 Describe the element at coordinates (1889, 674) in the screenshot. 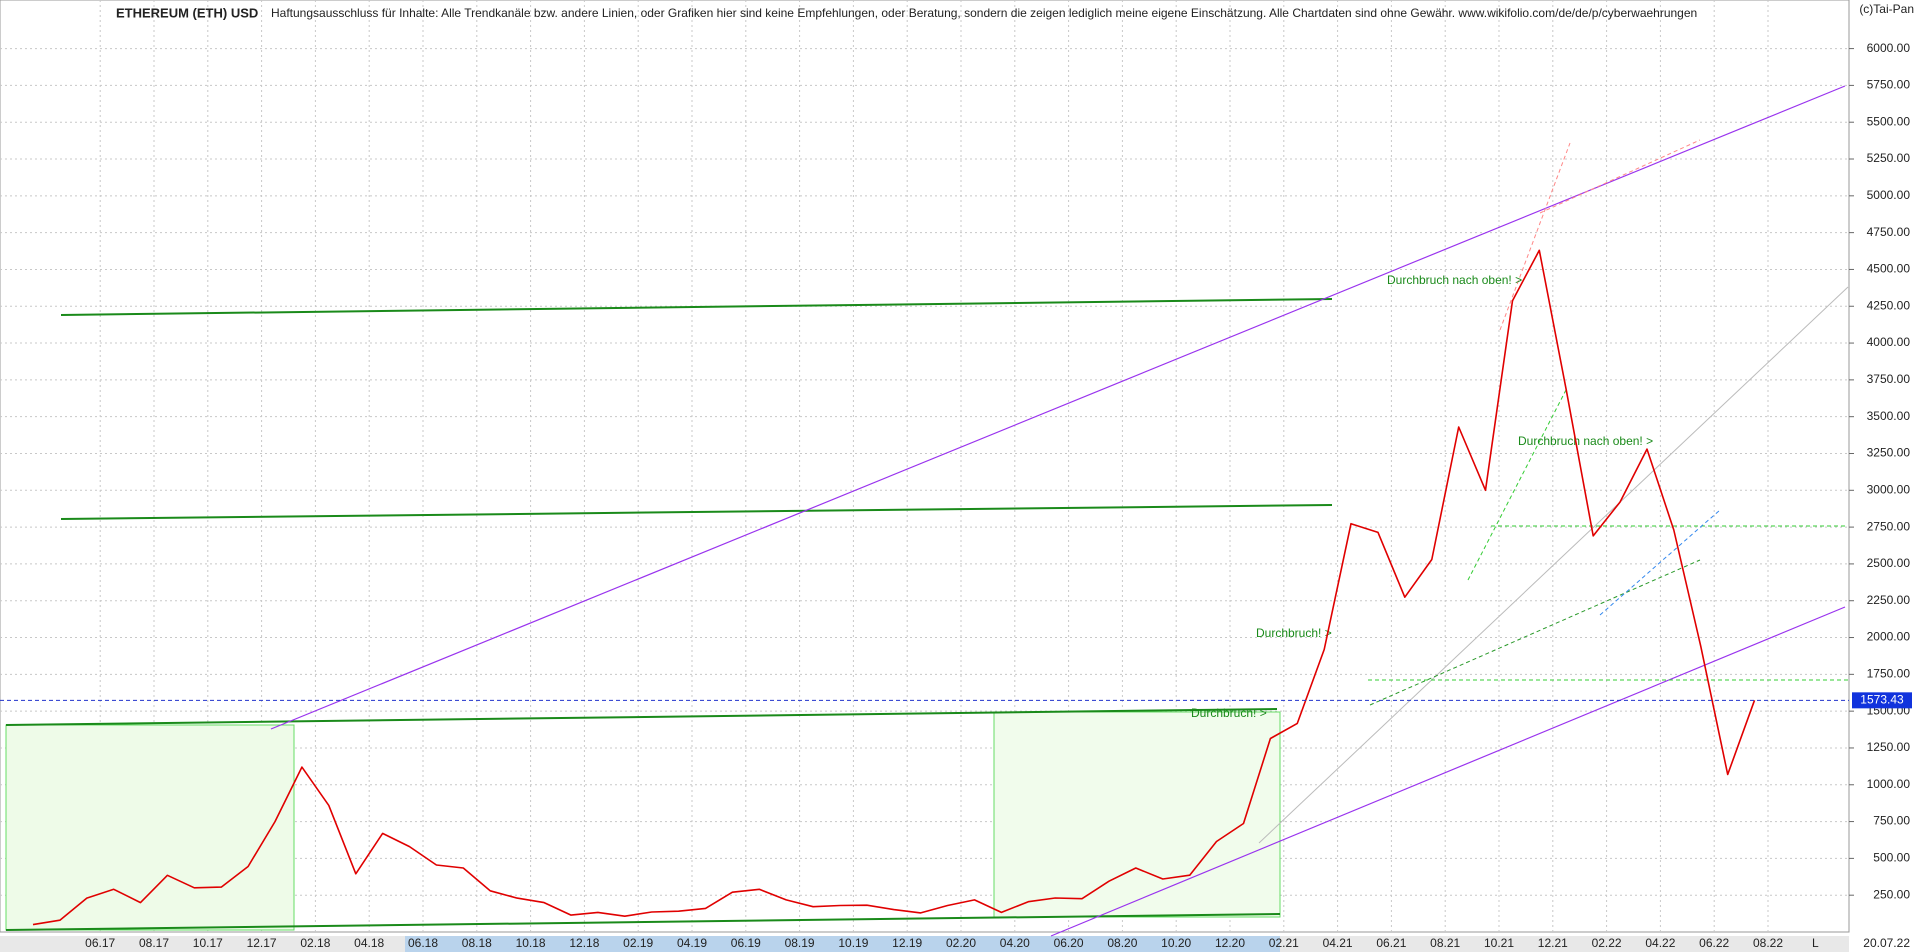

I see `y-tick-label: 1750.00` at that location.